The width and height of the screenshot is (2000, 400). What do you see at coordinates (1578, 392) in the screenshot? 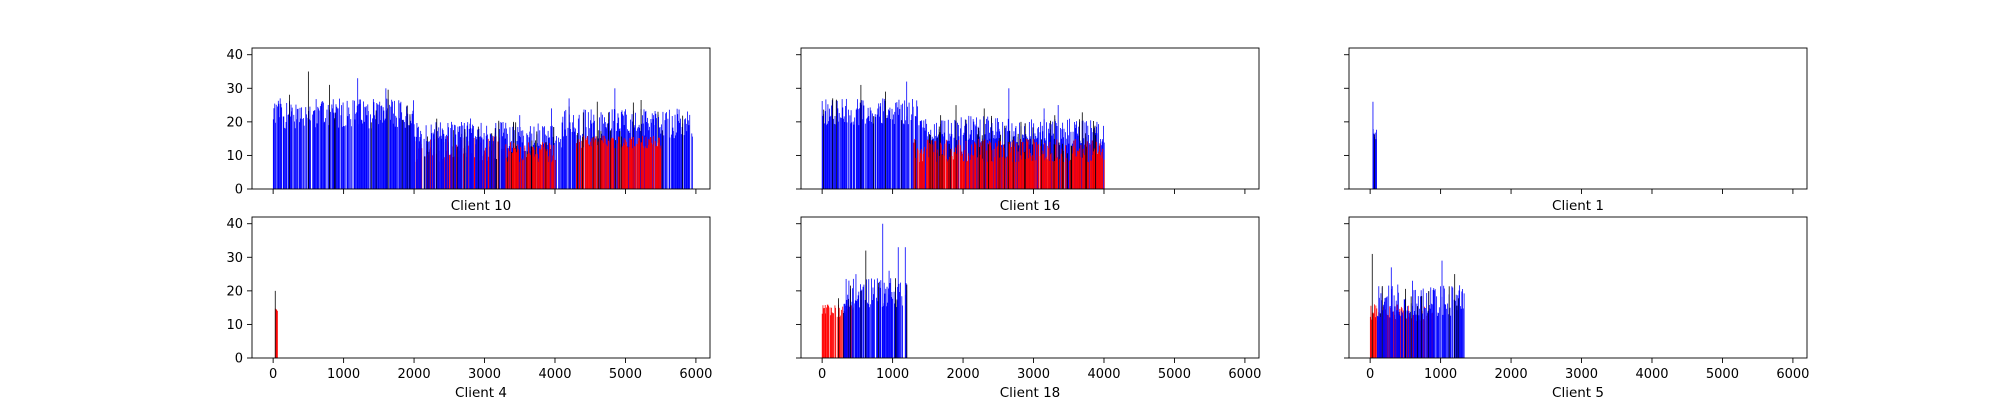
I see `x-axis-label: Client 5` at bounding box center [1578, 392].